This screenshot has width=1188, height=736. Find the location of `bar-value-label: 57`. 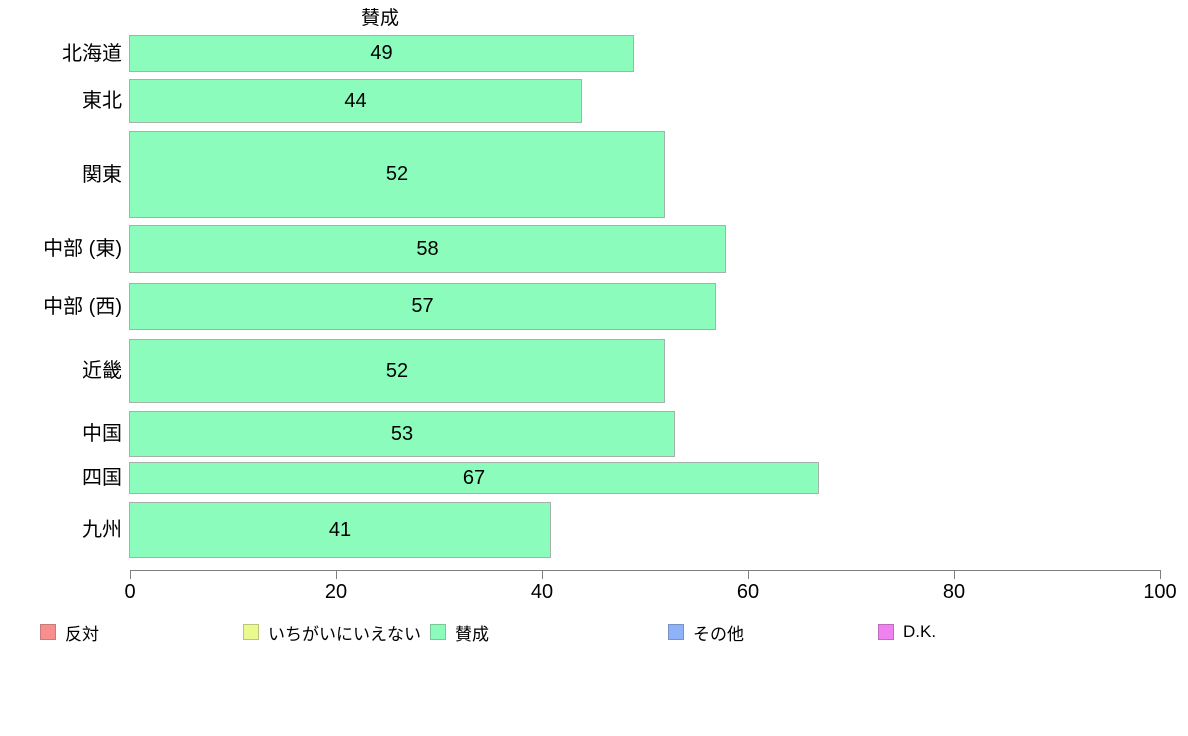

bar-value-label: 57 is located at coordinates (422, 306).